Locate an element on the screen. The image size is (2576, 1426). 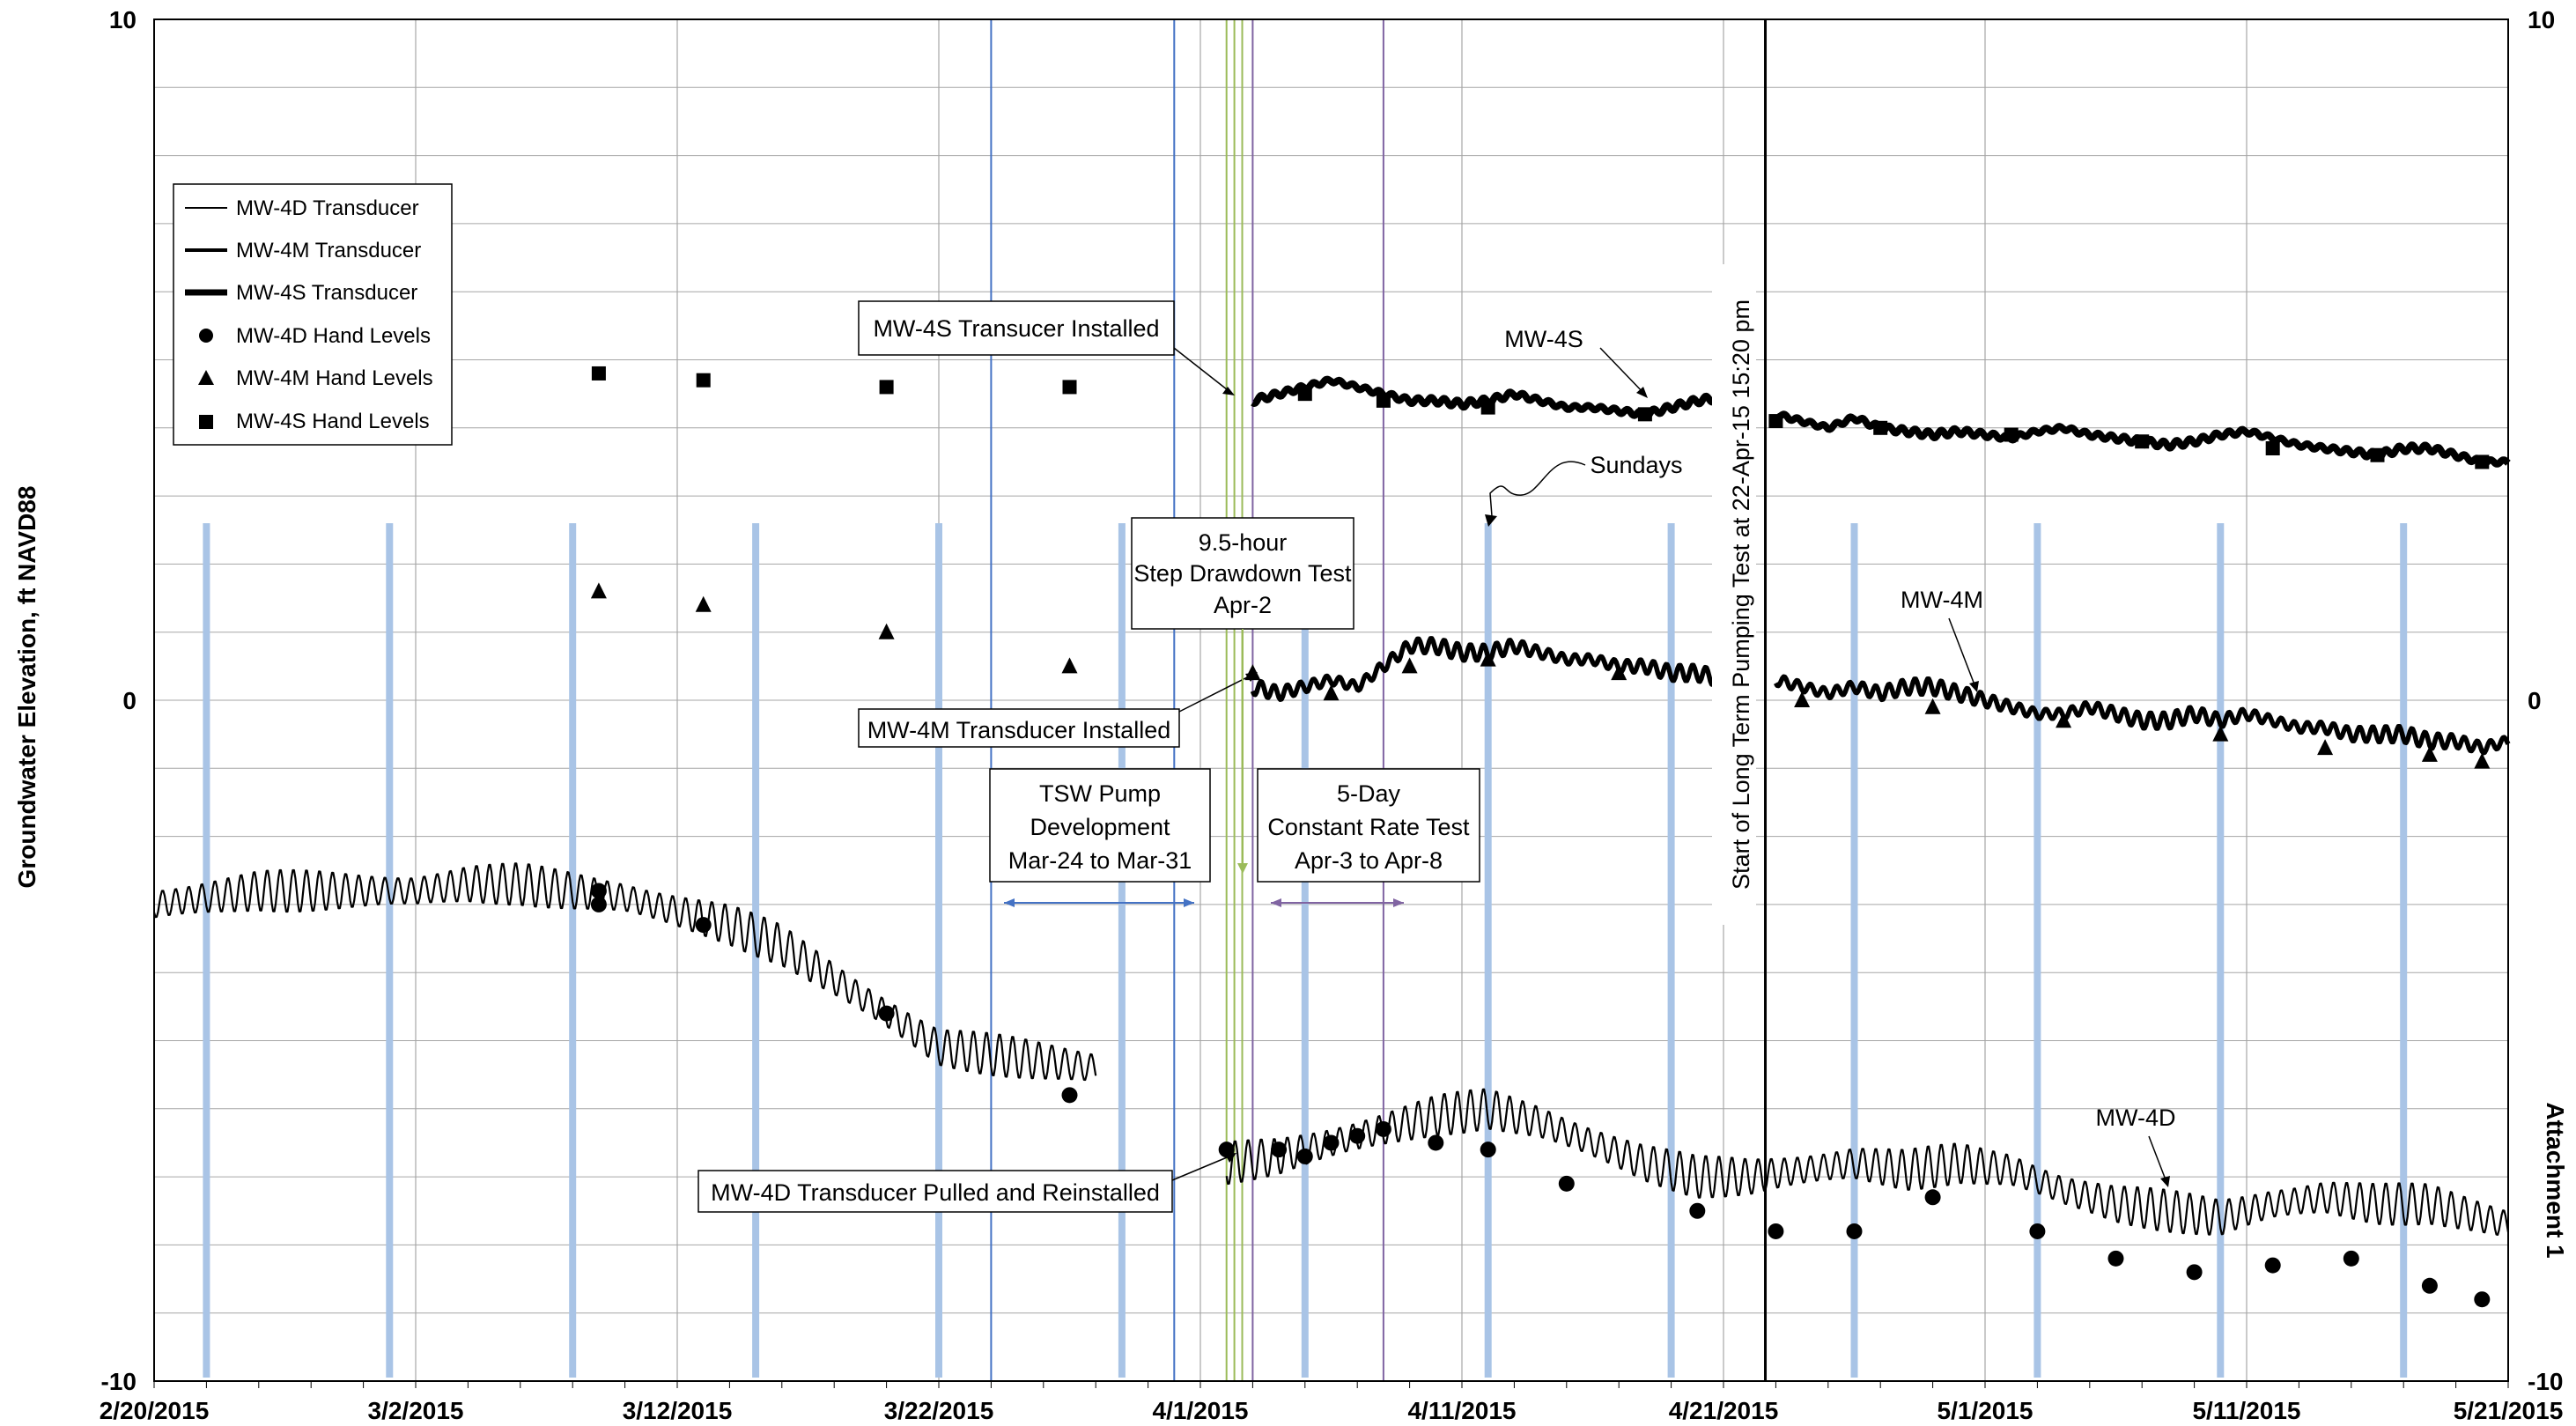
pointer-mw4s-installed is located at coordinates (1202, 370).